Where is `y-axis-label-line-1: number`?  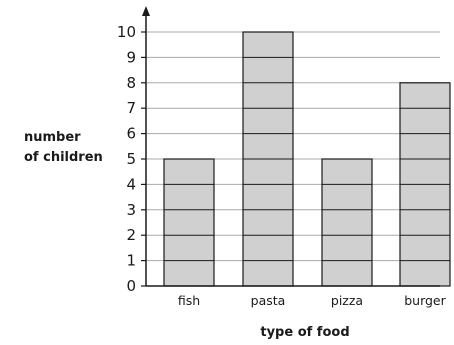 y-axis-label-line-1: number is located at coordinates (52, 137).